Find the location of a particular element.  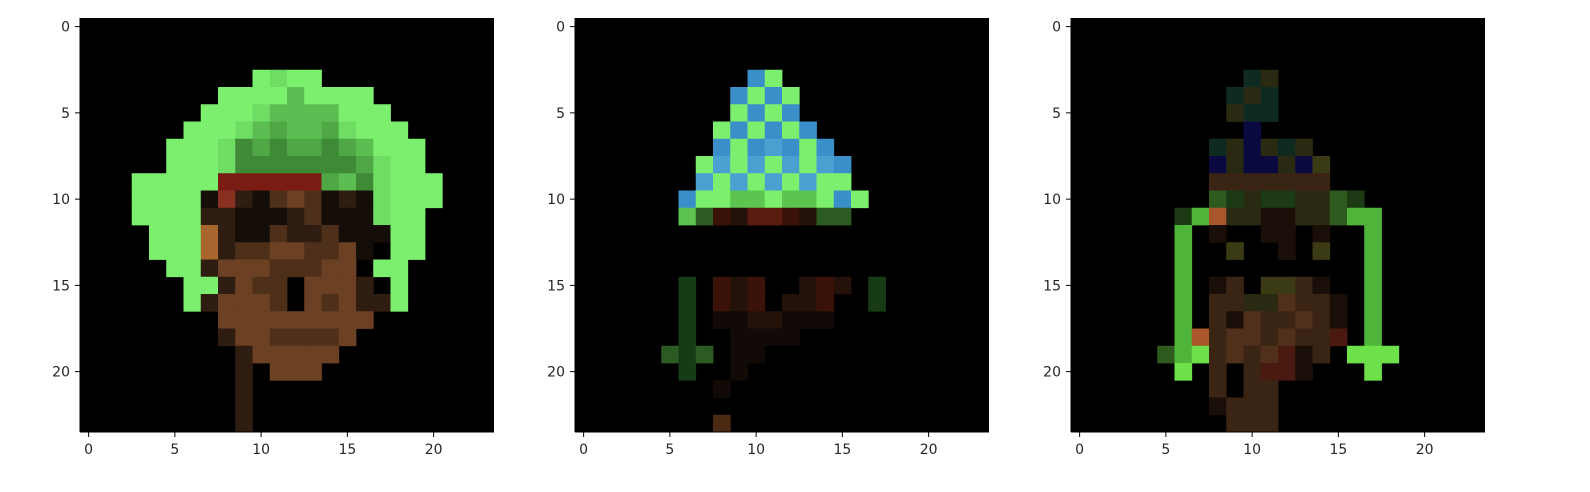

y-tick-label: 5 is located at coordinates (560, 114).